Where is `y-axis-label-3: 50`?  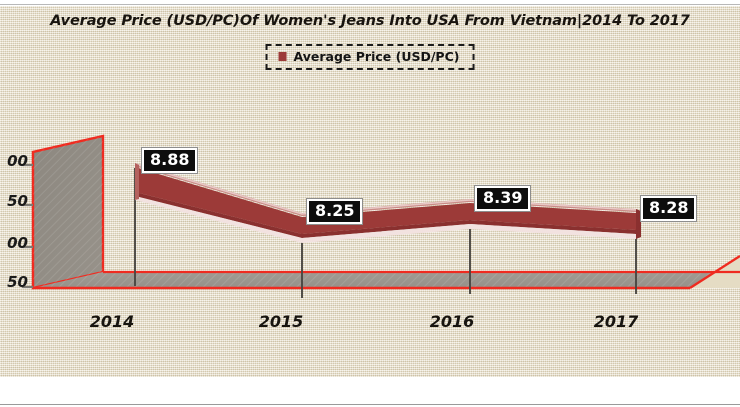
y-axis-label-3: 50 is located at coordinates (17, 282).